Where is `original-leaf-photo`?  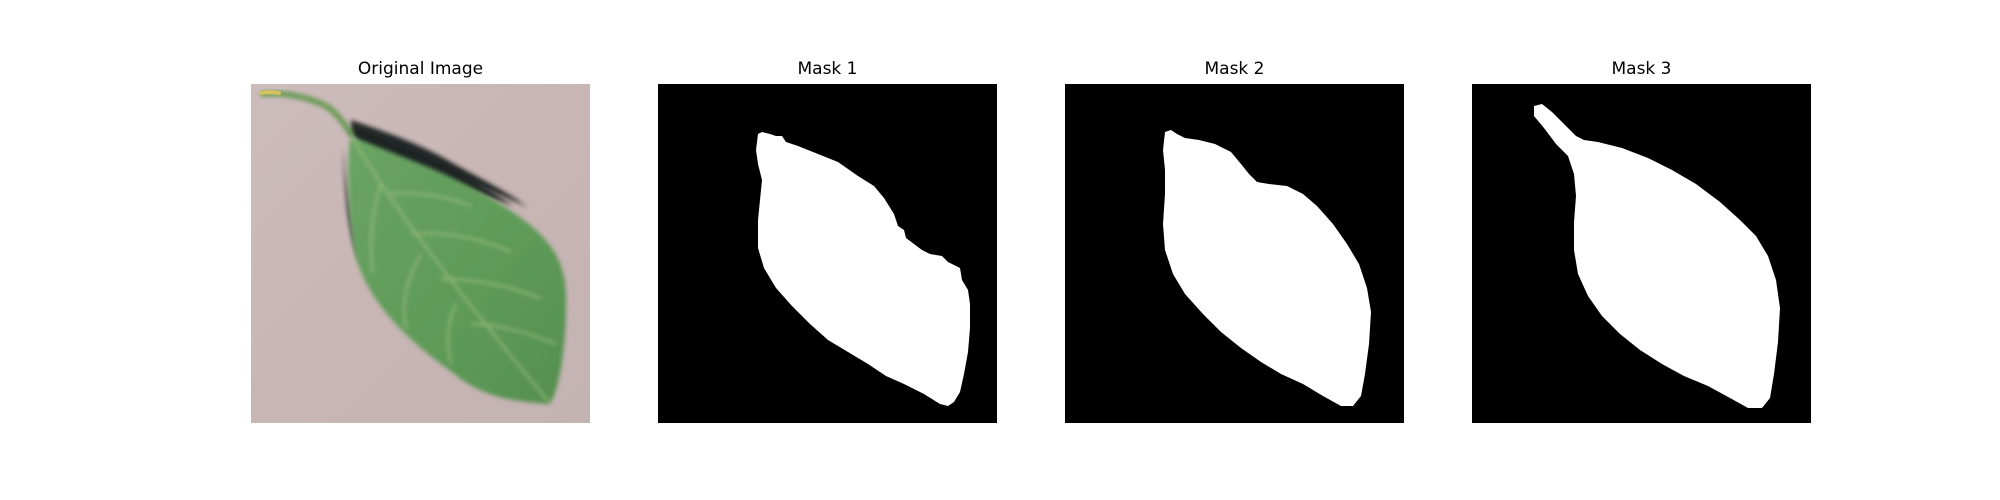 original-leaf-photo is located at coordinates (420, 253).